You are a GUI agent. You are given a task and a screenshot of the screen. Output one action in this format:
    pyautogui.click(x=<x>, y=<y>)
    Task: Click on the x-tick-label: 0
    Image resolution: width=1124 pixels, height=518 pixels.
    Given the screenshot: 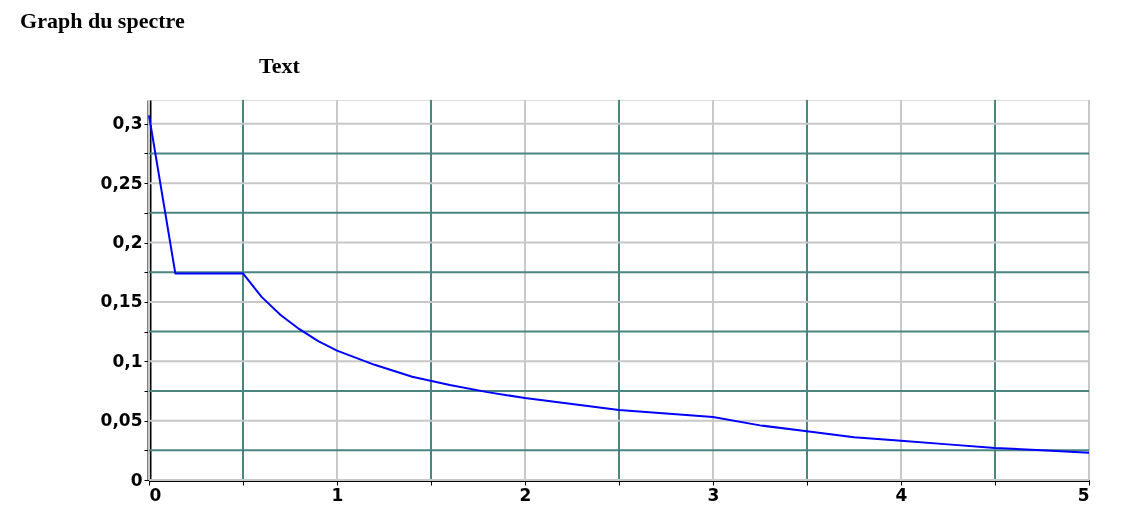 What is the action you would take?
    pyautogui.click(x=155, y=494)
    